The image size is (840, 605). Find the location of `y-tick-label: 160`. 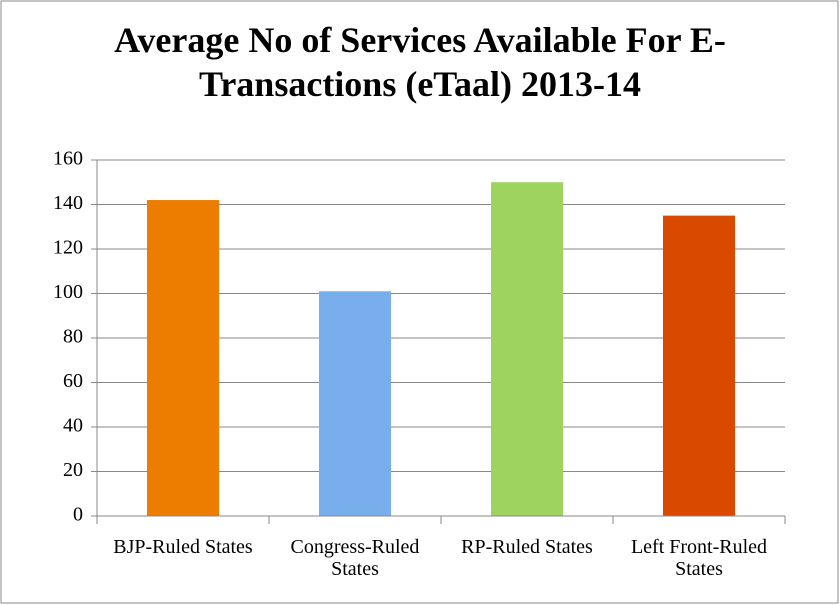

y-tick-label: 160 is located at coordinates (68, 159).